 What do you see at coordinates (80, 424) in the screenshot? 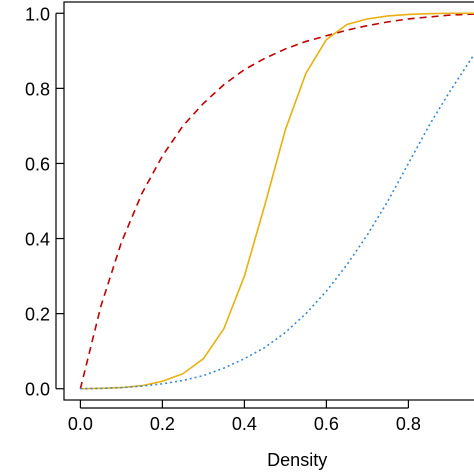
I see `x-tick-label-0: 0.0` at bounding box center [80, 424].